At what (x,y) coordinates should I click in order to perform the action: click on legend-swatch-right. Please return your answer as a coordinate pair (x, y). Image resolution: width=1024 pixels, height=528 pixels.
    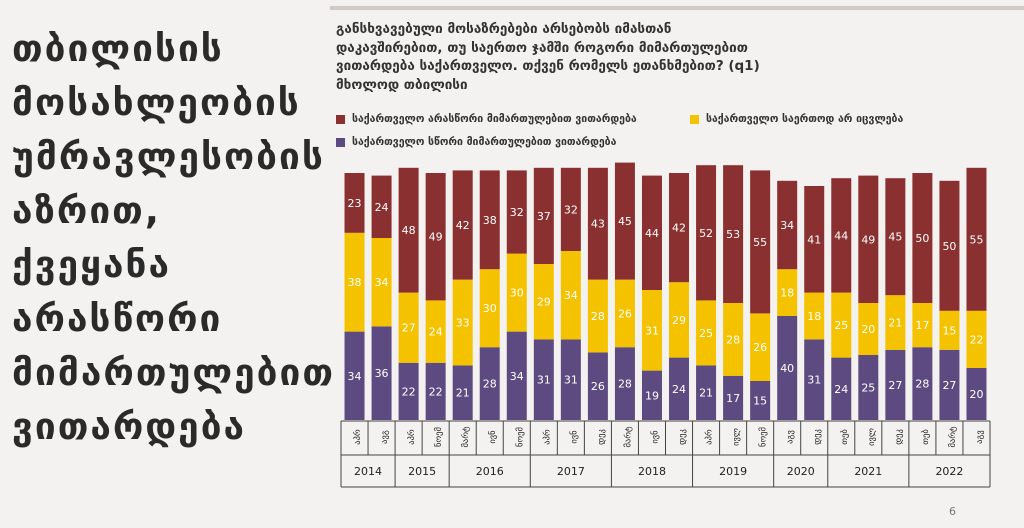
    Looking at the image, I should click on (340, 142).